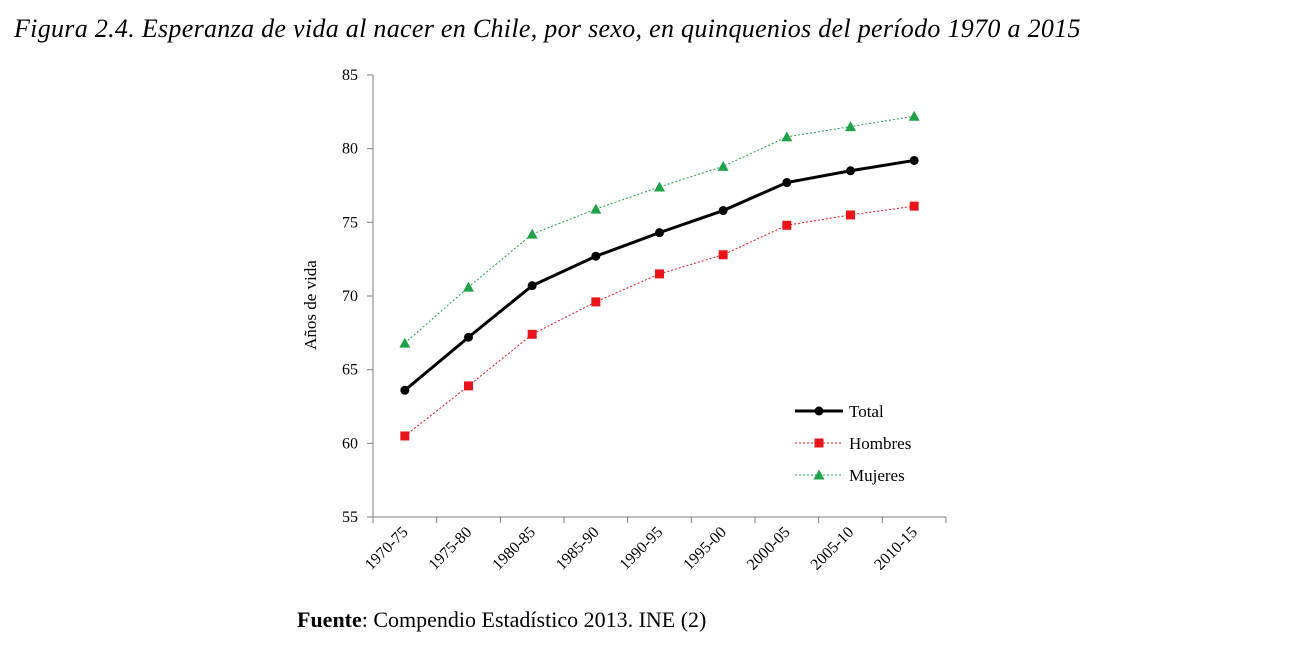  I want to click on source-label: Fuente, so click(329, 619).